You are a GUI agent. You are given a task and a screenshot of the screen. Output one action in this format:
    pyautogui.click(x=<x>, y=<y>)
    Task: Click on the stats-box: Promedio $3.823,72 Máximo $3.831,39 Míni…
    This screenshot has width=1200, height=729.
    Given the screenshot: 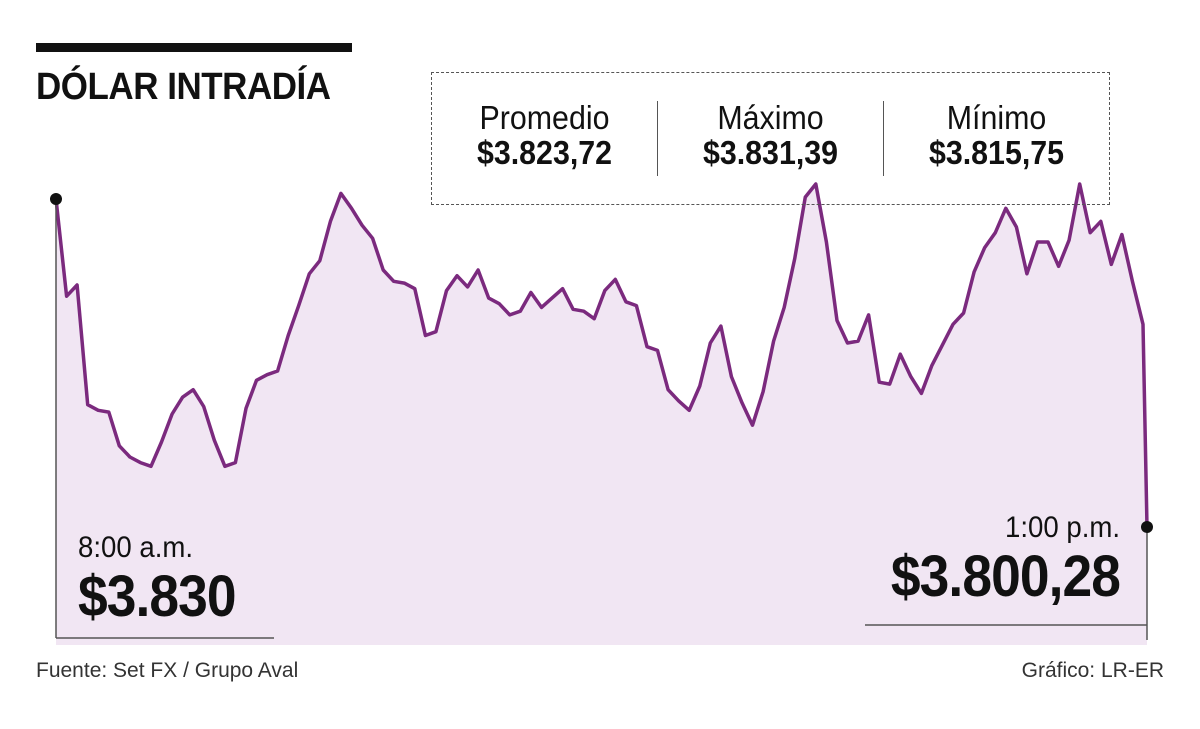 What is the action you would take?
    pyautogui.click(x=770, y=138)
    